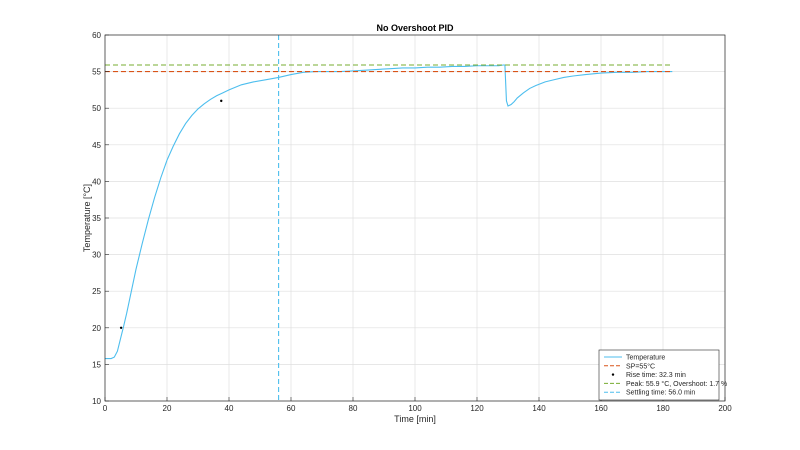 This screenshot has height=450, width=800. Describe the element at coordinates (87, 218) in the screenshot. I see `y-axis-label: Temperature [°C]` at that location.